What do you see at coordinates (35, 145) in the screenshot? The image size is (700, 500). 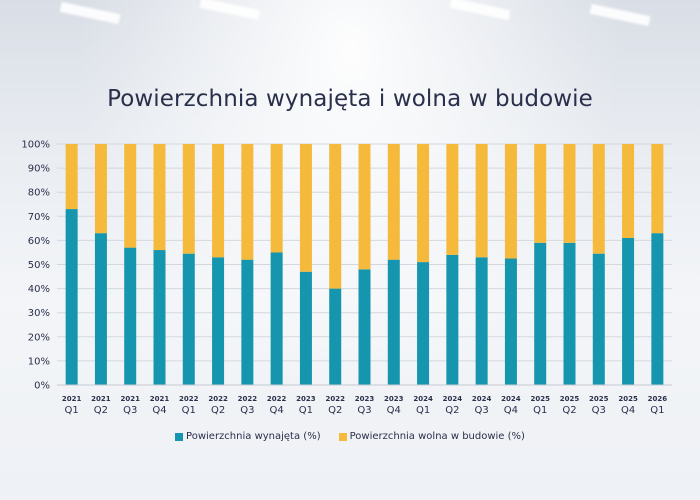 I see `y-tick-label: 100%` at bounding box center [35, 145].